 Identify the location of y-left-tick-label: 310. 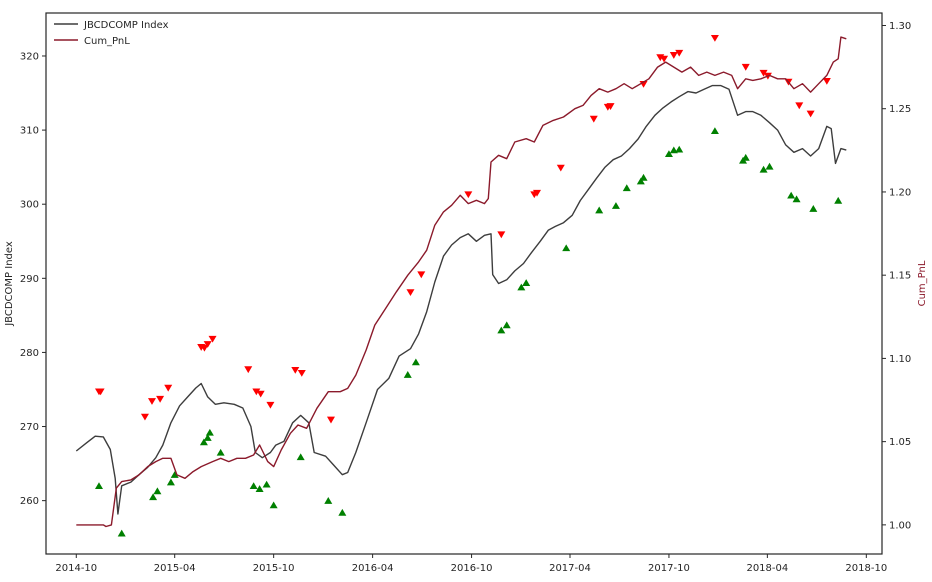
(29, 131).